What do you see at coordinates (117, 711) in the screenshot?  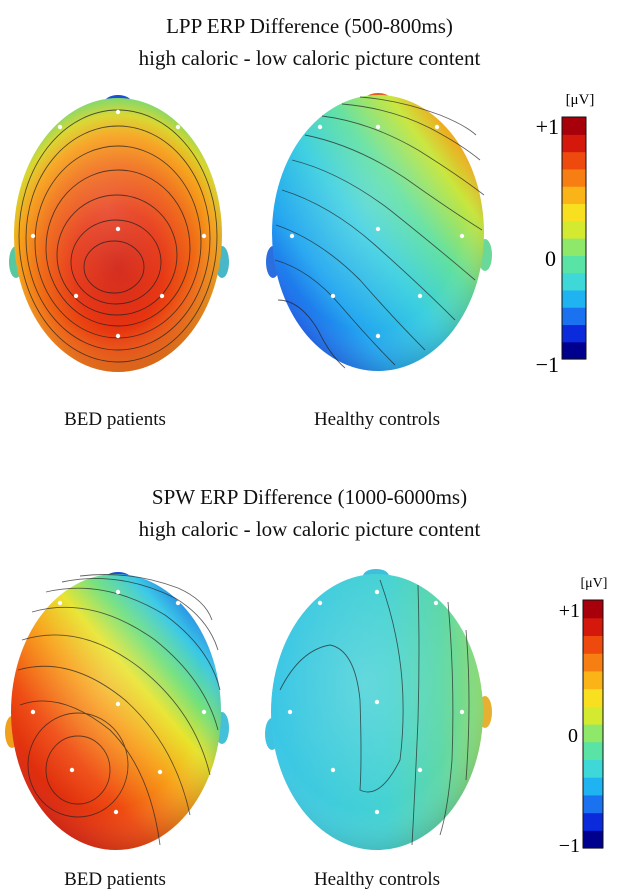 I see `head-map-spw-bed` at bounding box center [117, 711].